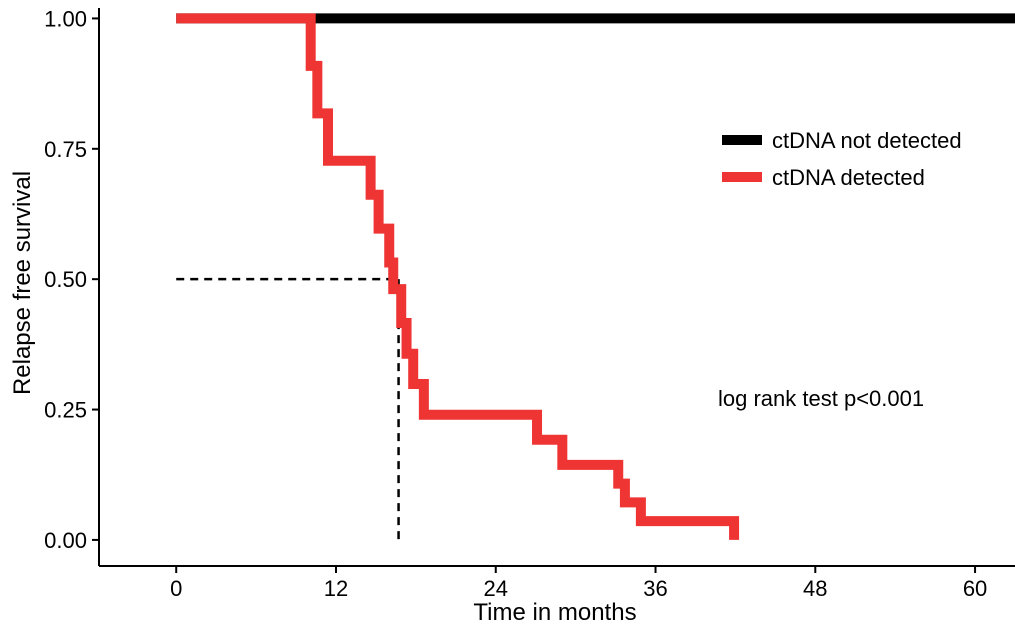 This screenshot has width=1015, height=629. Describe the element at coordinates (65, 540) in the screenshot. I see `y-tick-label: 0.00` at that location.